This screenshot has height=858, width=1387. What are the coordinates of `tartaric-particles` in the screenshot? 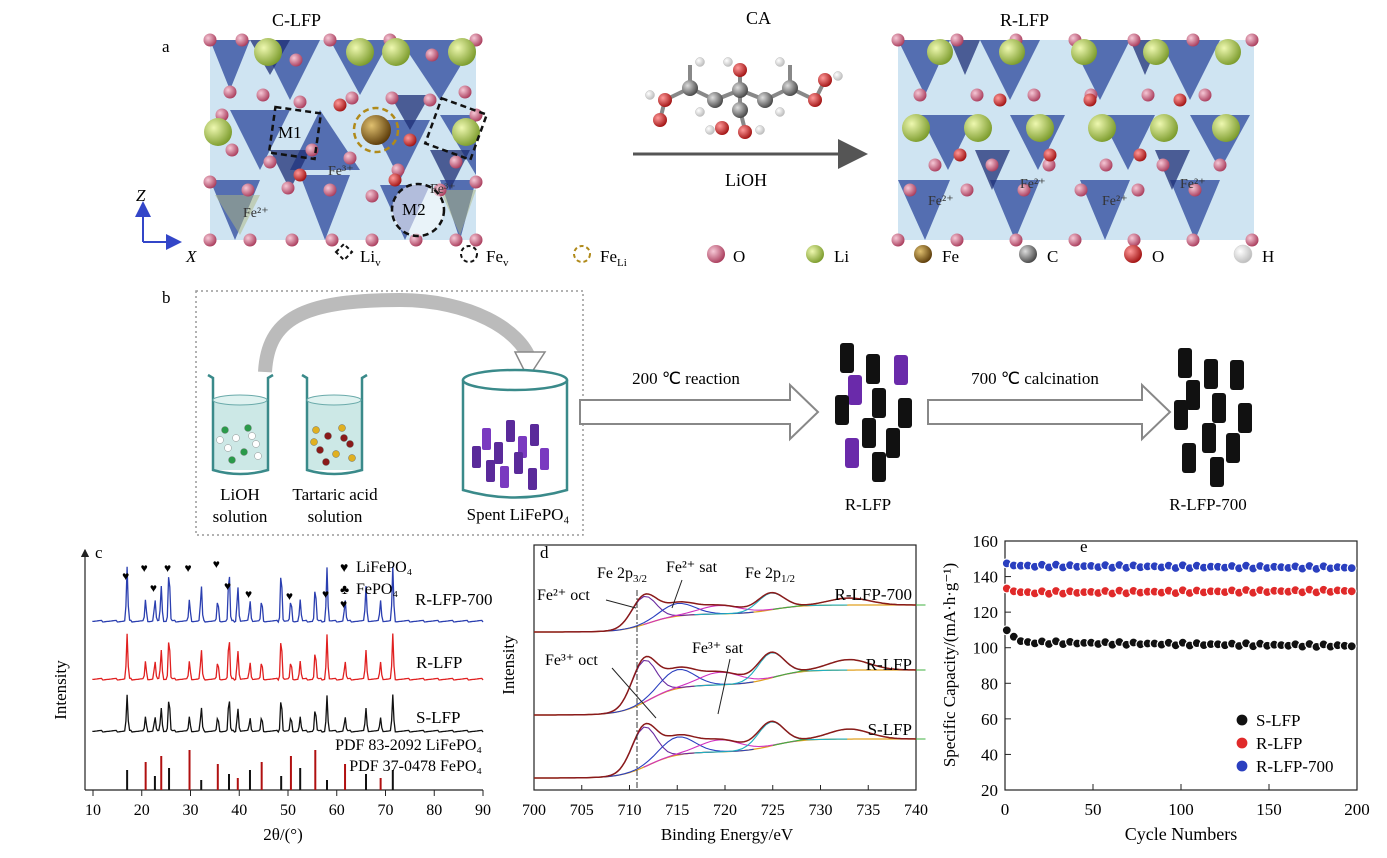 It's located at (333, 445).